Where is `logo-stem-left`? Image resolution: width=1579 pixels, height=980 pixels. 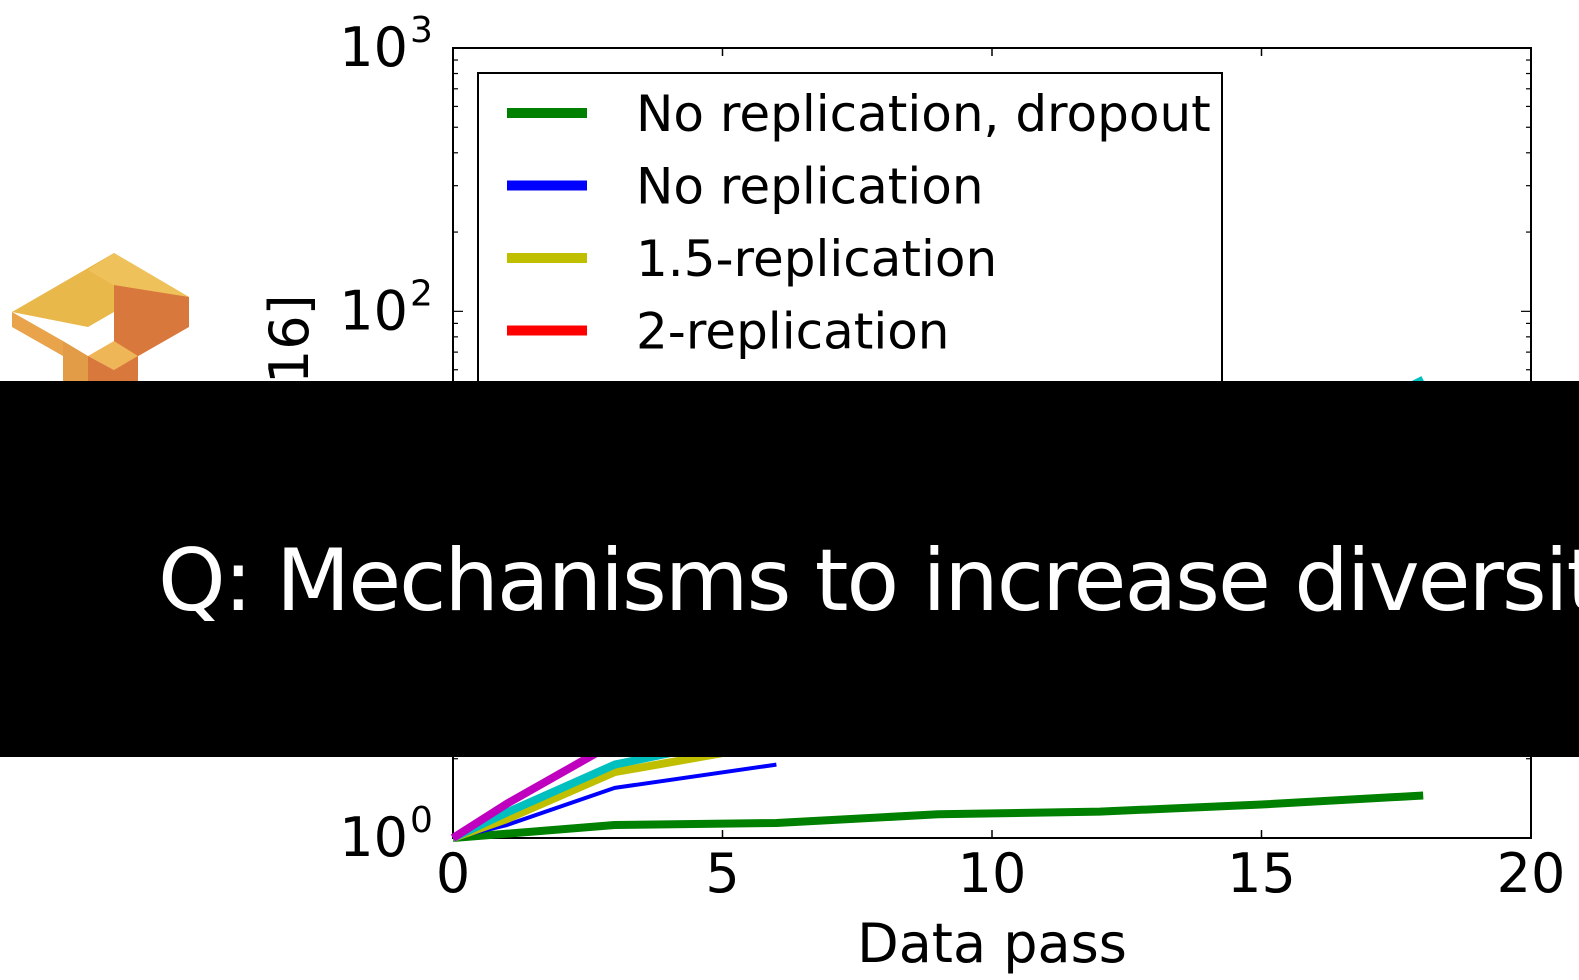 logo-stem-left is located at coordinates (75, 361).